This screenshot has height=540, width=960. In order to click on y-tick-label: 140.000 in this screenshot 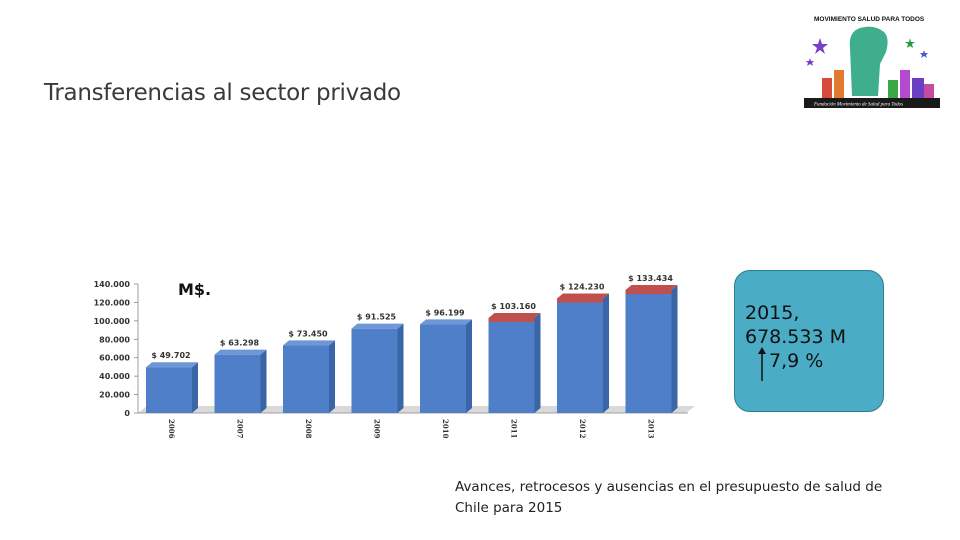, I will do `click(112, 284)`.